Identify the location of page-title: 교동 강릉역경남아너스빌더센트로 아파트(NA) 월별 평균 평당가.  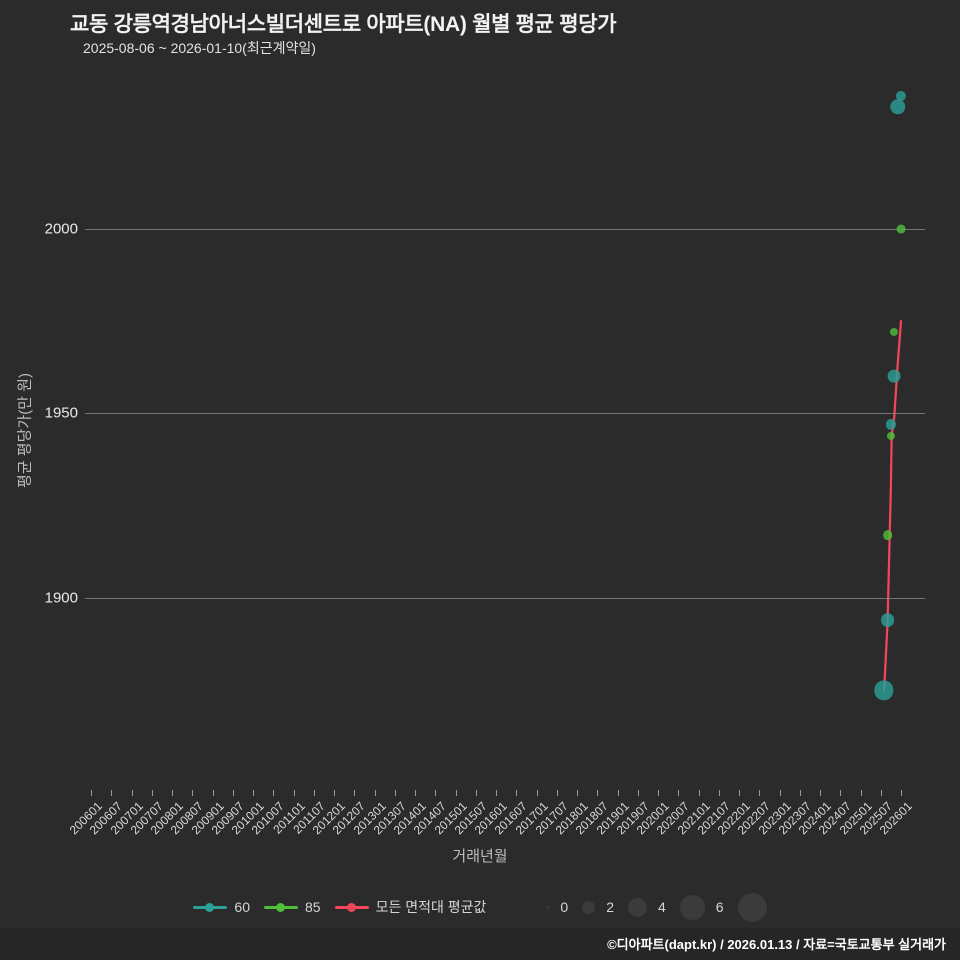
(343, 24).